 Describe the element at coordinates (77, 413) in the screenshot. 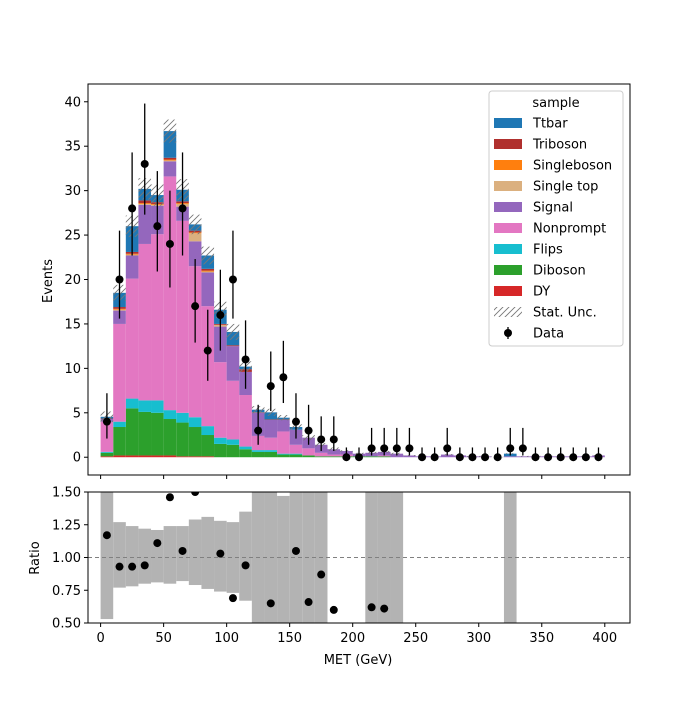

I see `main-y-tick-label-1: 5` at that location.